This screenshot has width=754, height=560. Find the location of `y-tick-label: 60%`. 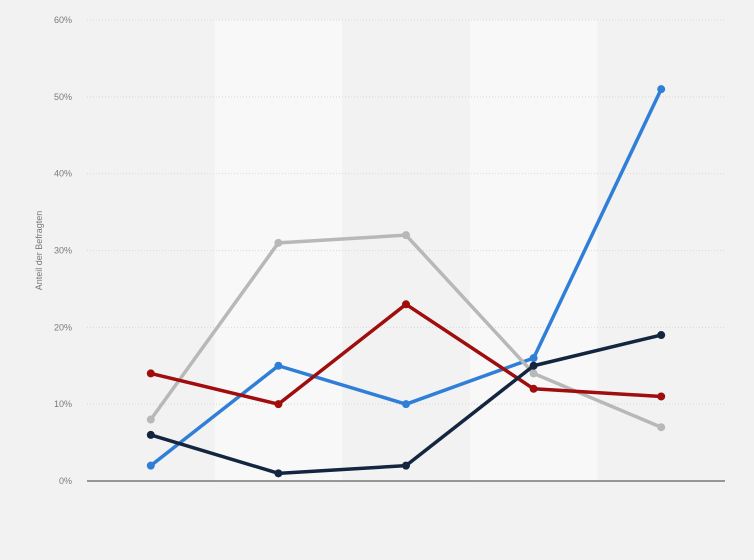

y-tick-label: 60% is located at coordinates (63, 20).